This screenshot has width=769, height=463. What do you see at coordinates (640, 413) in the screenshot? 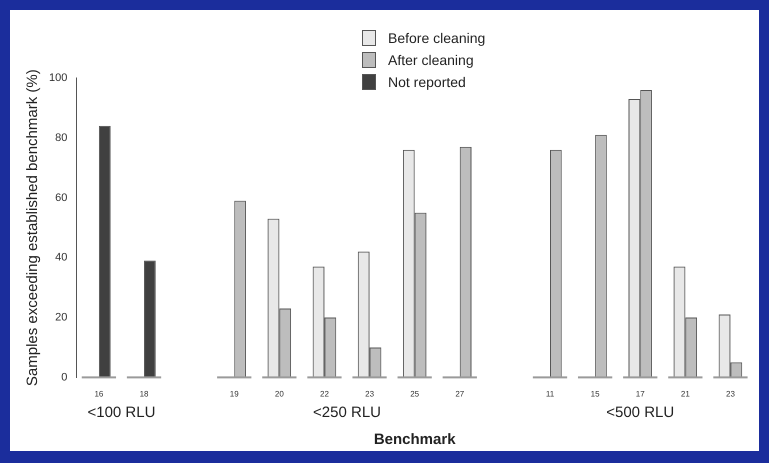
I see `text: <500 RLU` at bounding box center [640, 413].